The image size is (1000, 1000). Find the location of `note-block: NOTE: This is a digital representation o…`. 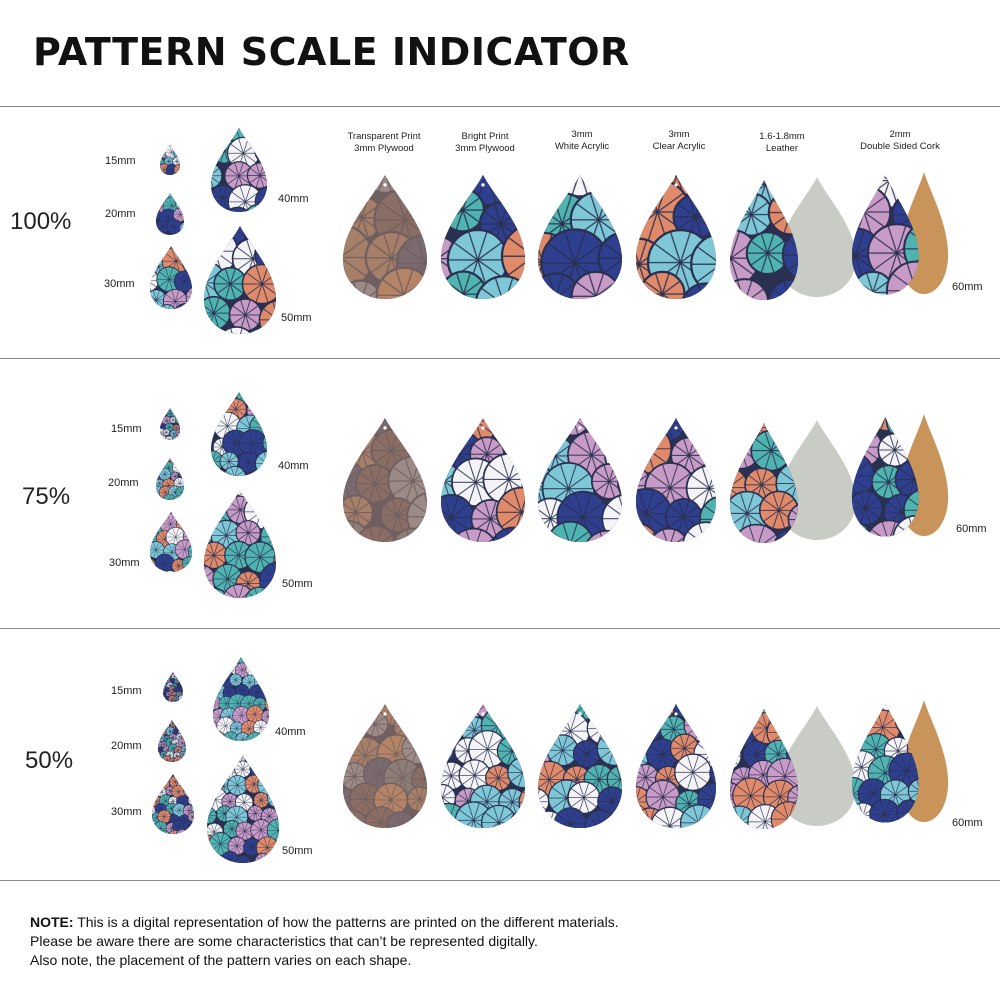

note-block: NOTE: This is a digital representation o… is located at coordinates (324, 941).